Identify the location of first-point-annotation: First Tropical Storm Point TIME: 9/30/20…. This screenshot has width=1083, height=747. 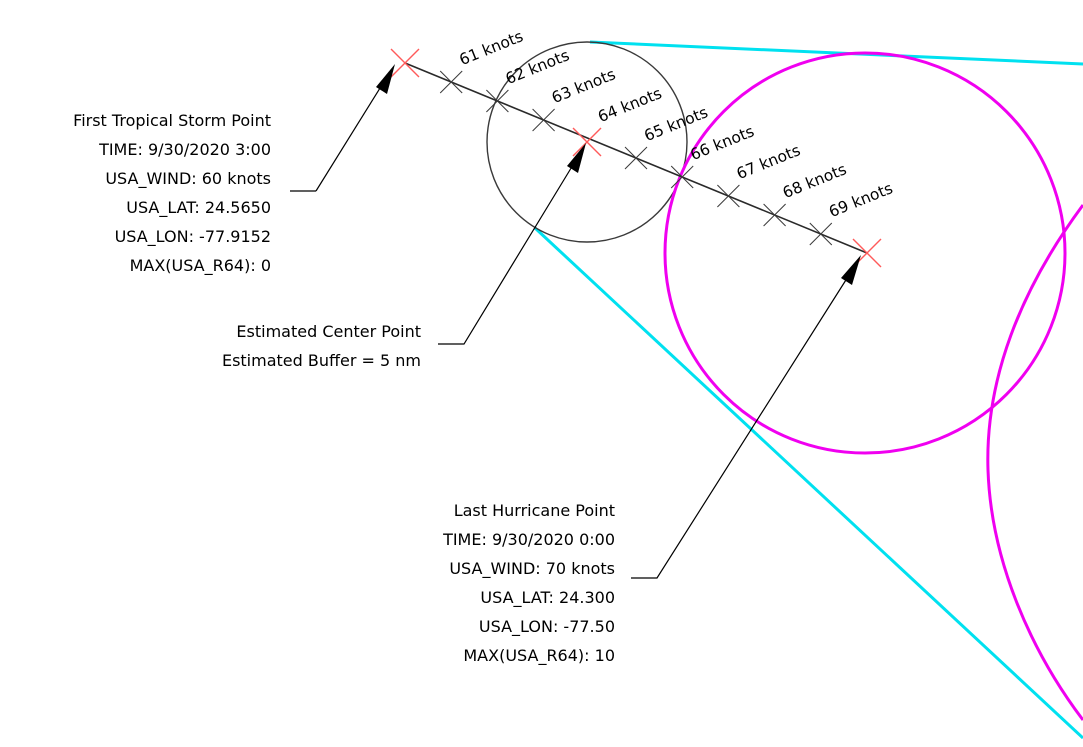
(172, 193).